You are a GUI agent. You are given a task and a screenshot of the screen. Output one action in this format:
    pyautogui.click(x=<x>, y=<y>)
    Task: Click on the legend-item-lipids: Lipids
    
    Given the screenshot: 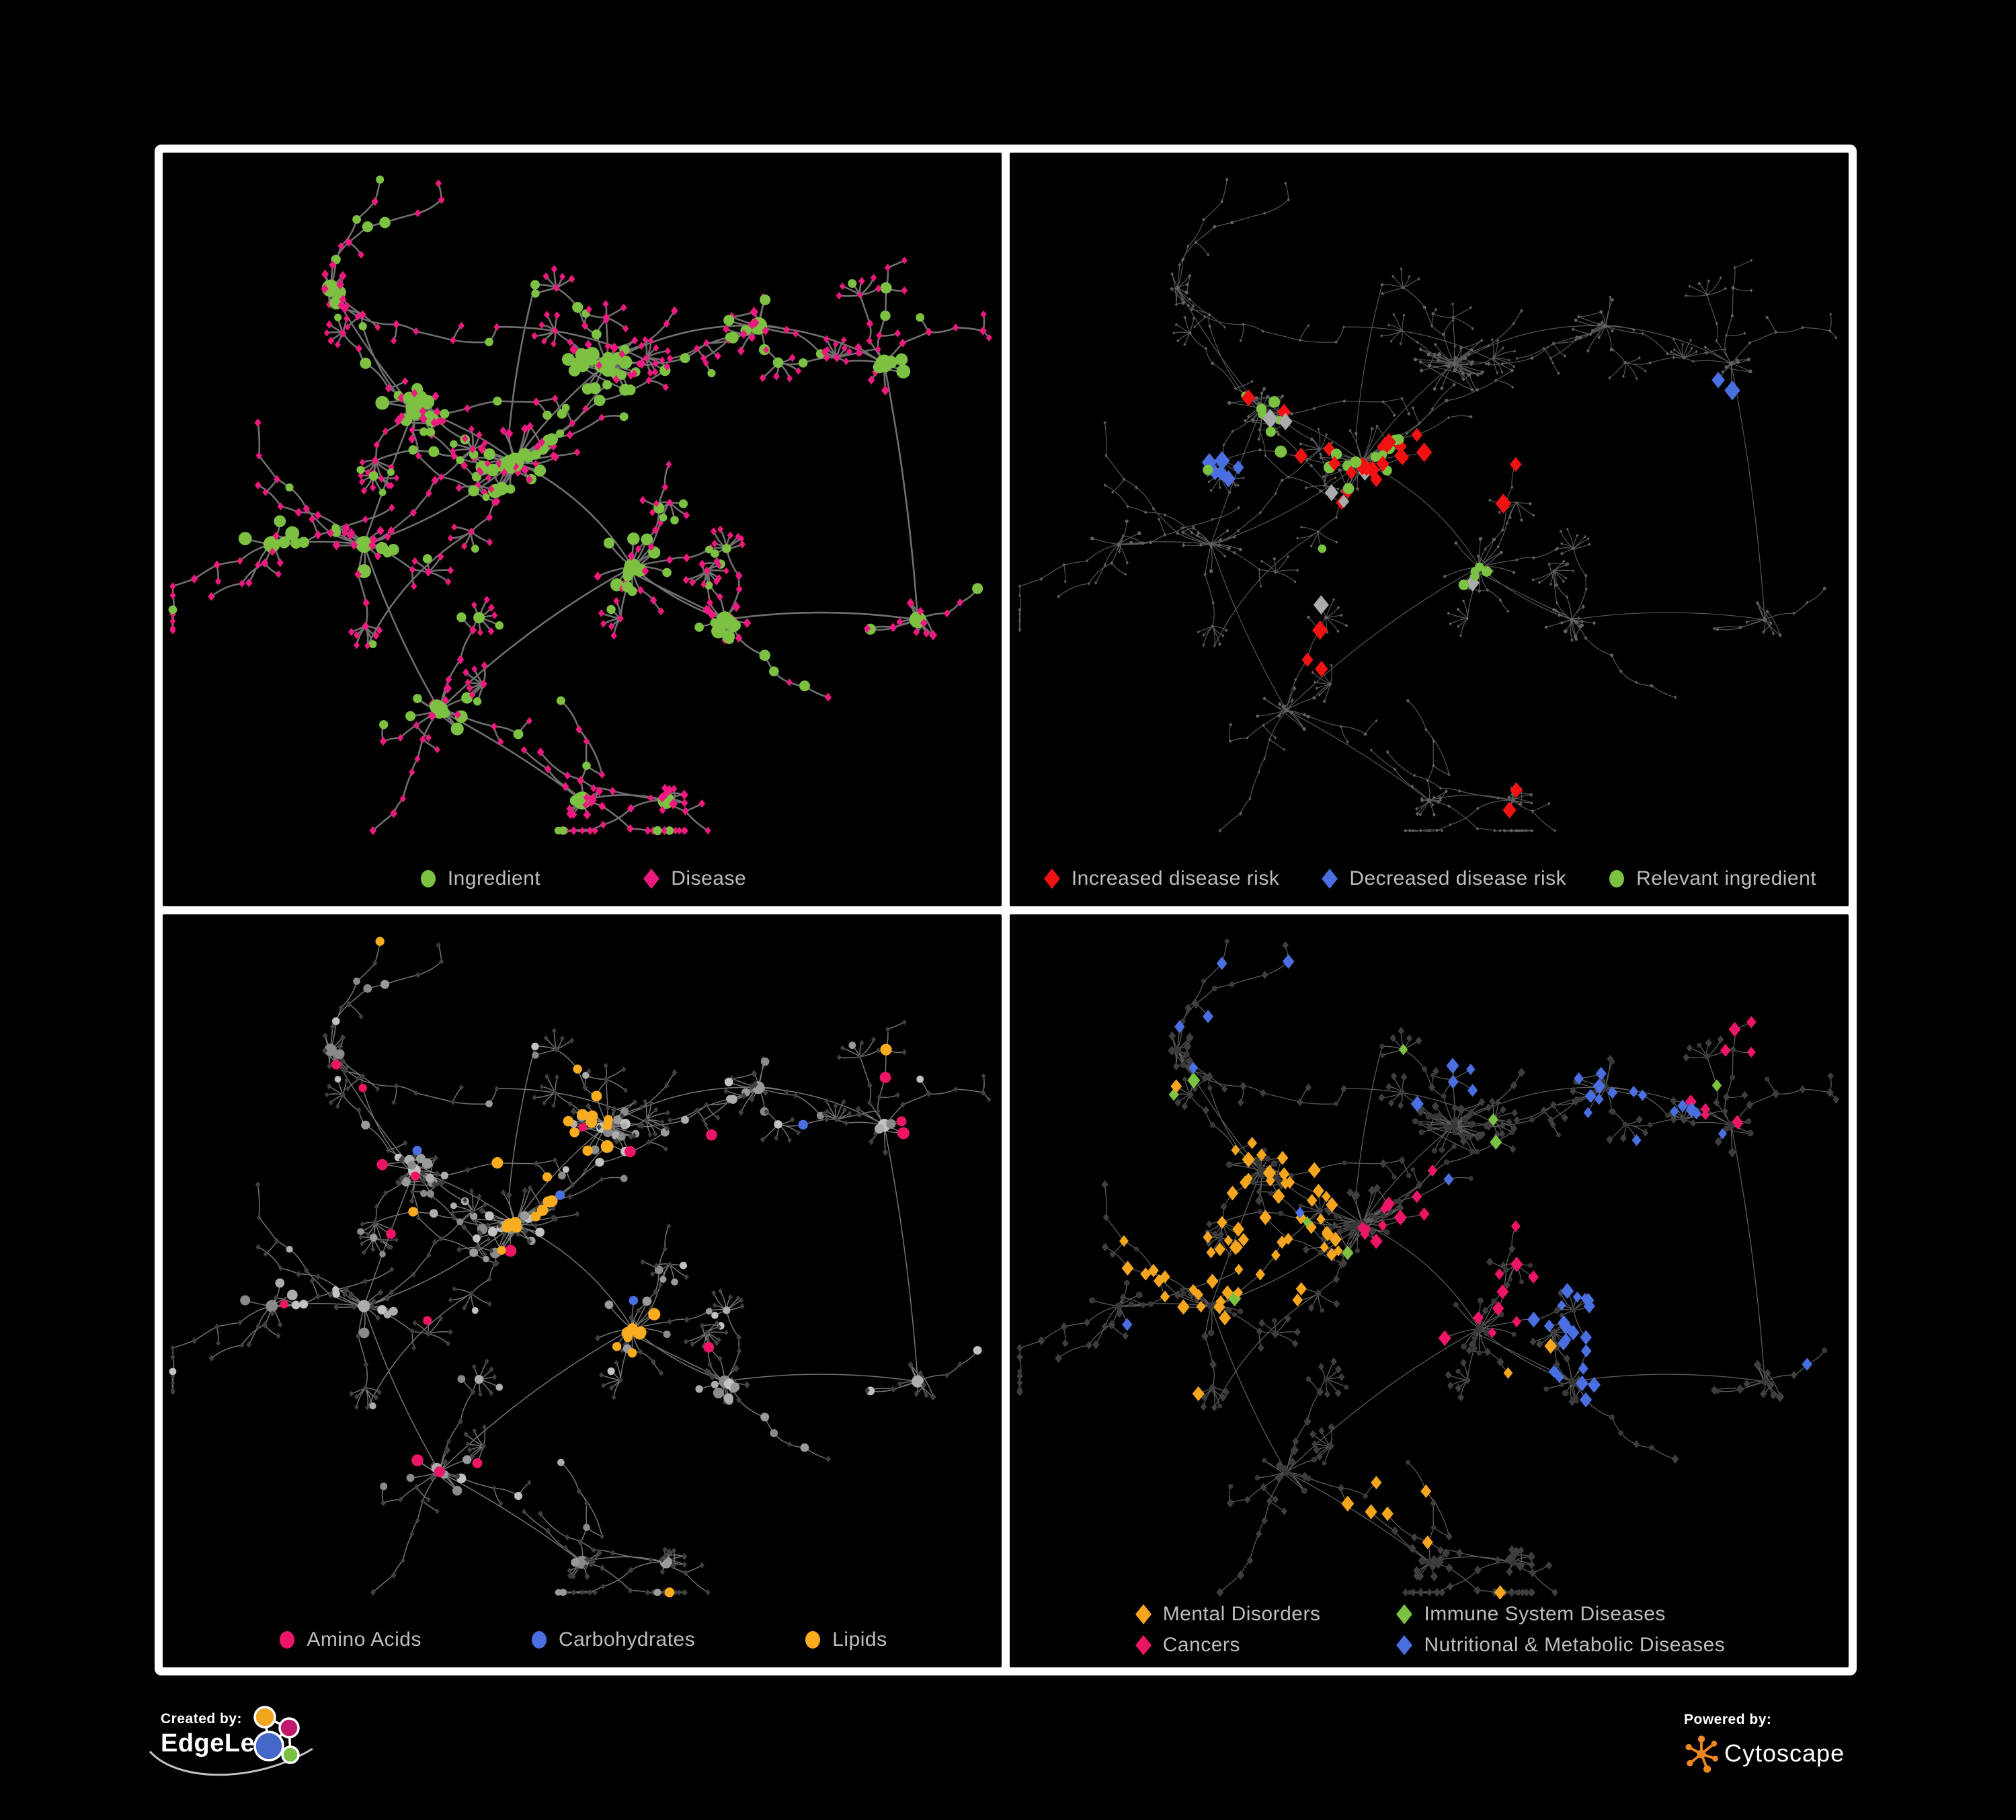 What is the action you would take?
    pyautogui.click(x=845, y=1639)
    